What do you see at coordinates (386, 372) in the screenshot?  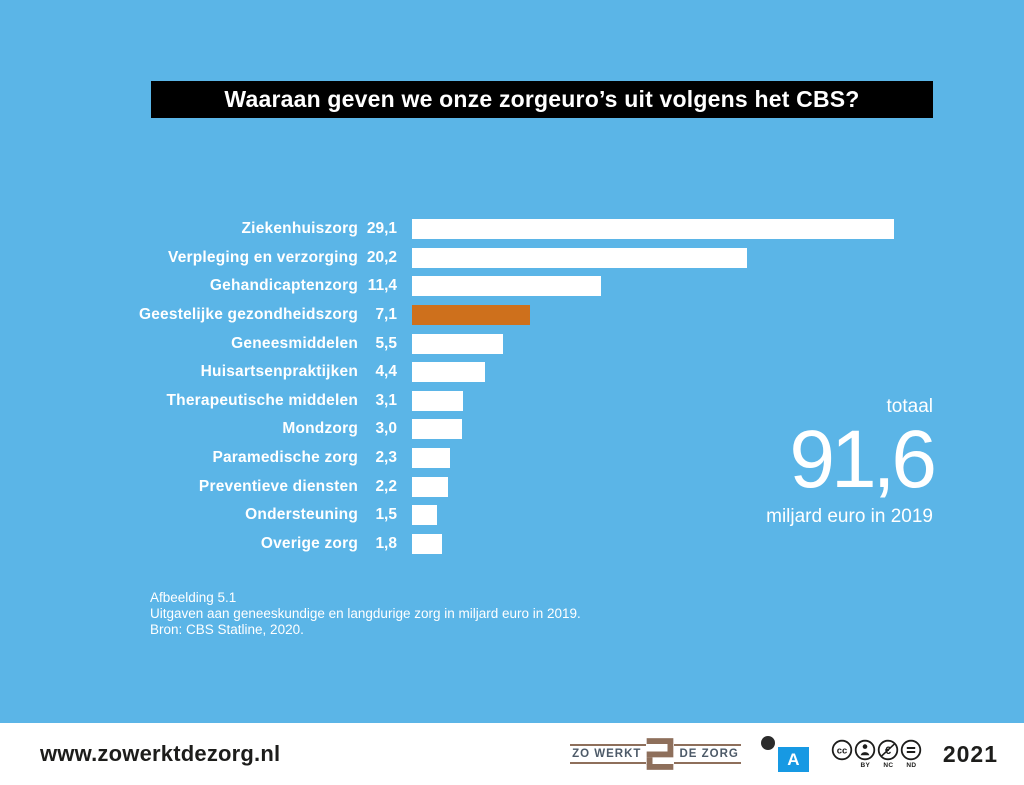 I see `value-label: 4,4` at bounding box center [386, 372].